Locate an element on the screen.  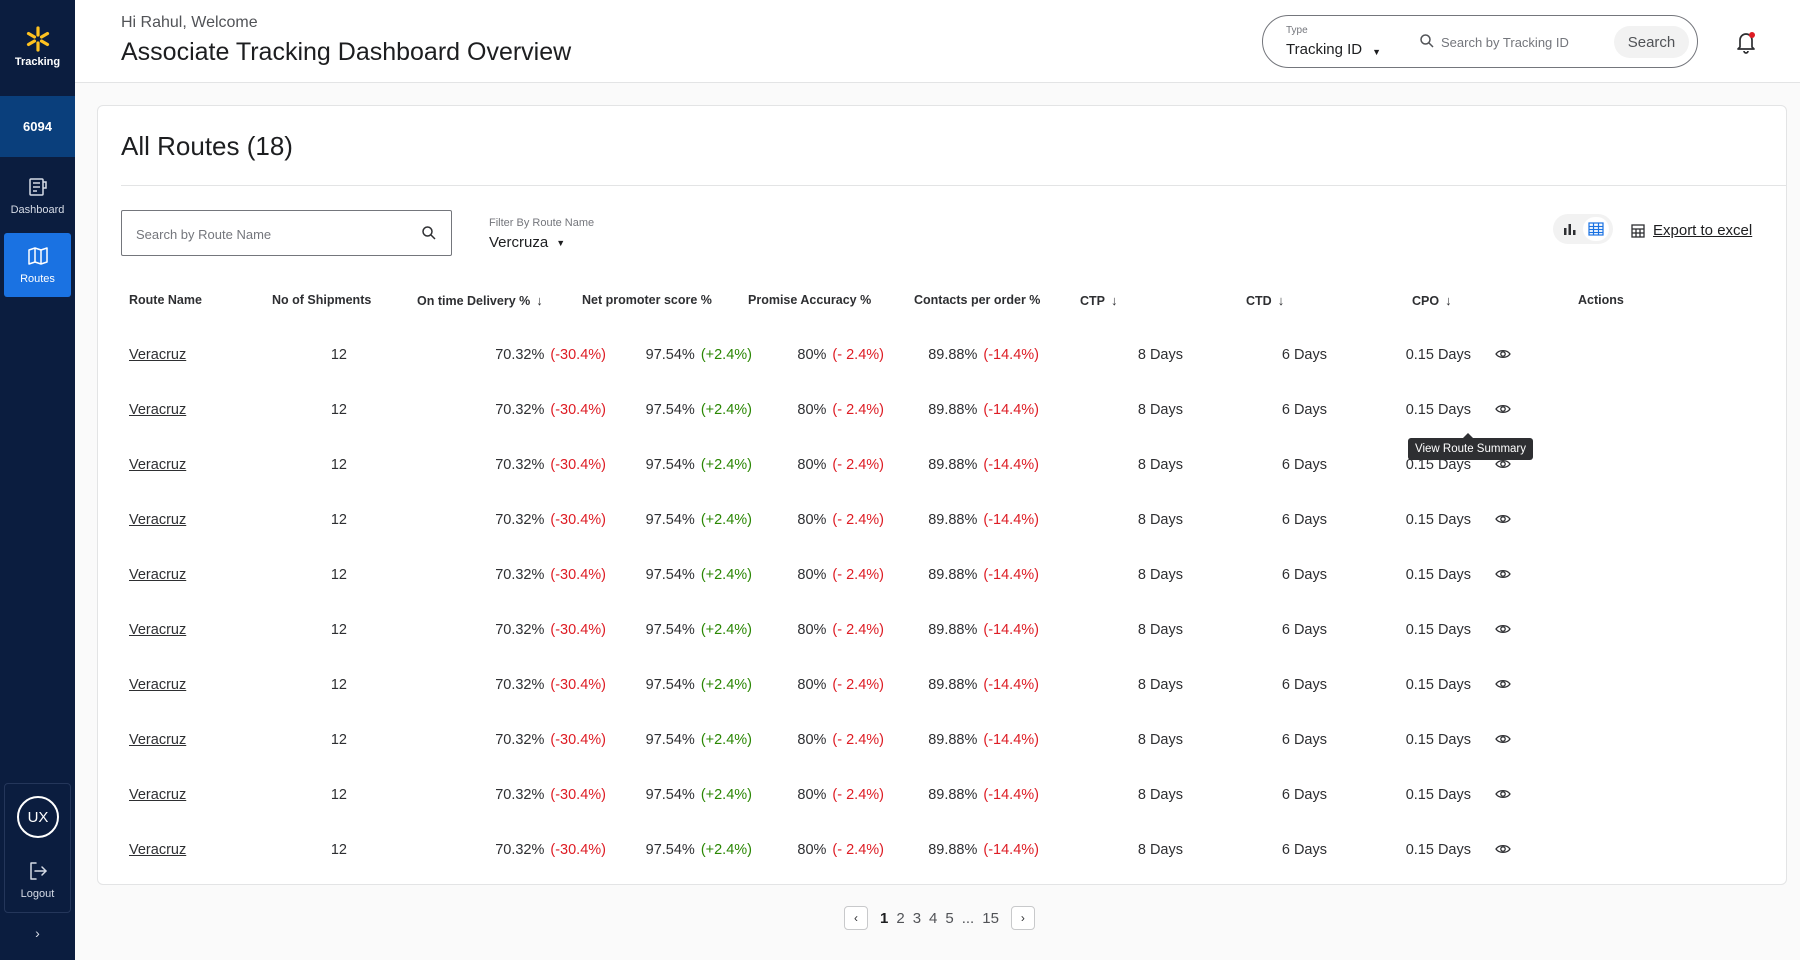
avatar: UX is located at coordinates (38, 817).